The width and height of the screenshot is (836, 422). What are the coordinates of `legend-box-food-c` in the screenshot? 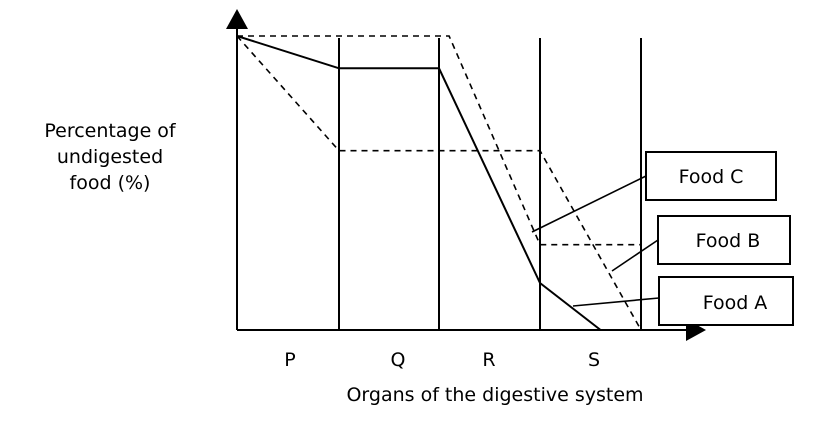 It's located at (711, 176).